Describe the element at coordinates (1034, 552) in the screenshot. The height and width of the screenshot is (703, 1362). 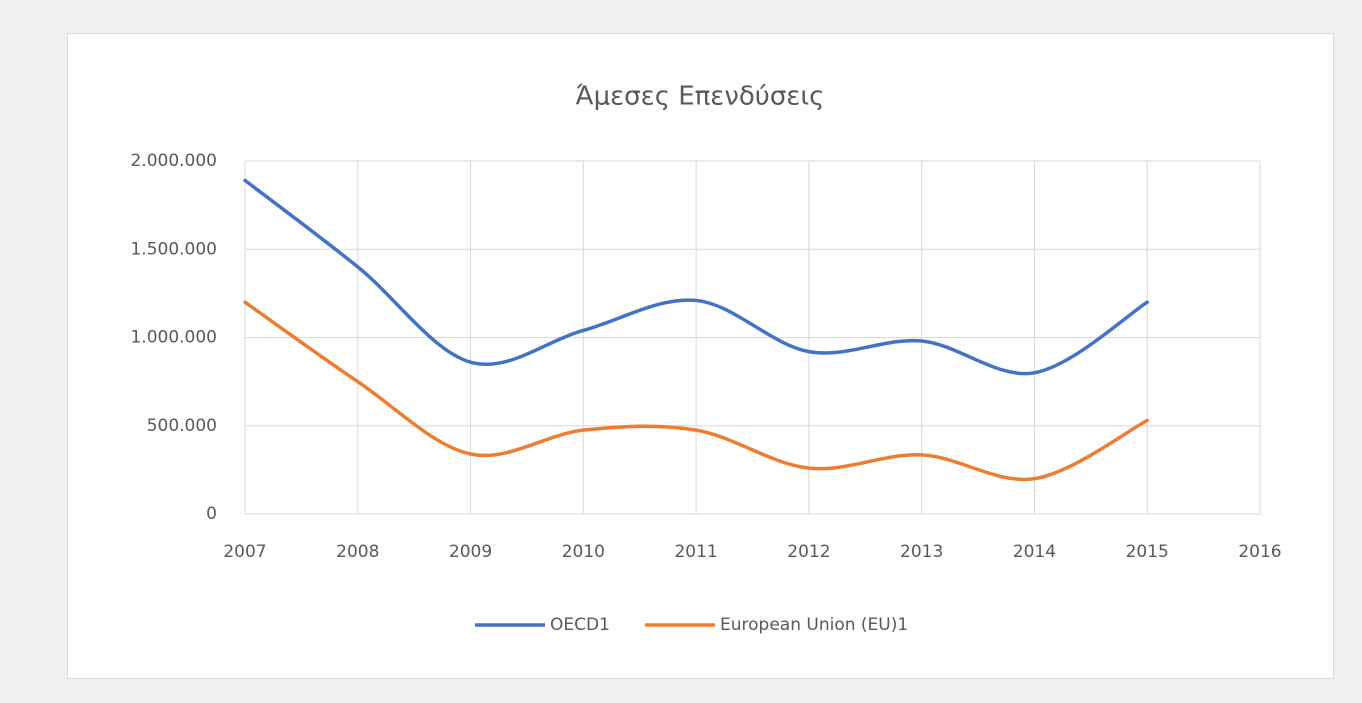
I see `x-tick-label: 2014` at that location.